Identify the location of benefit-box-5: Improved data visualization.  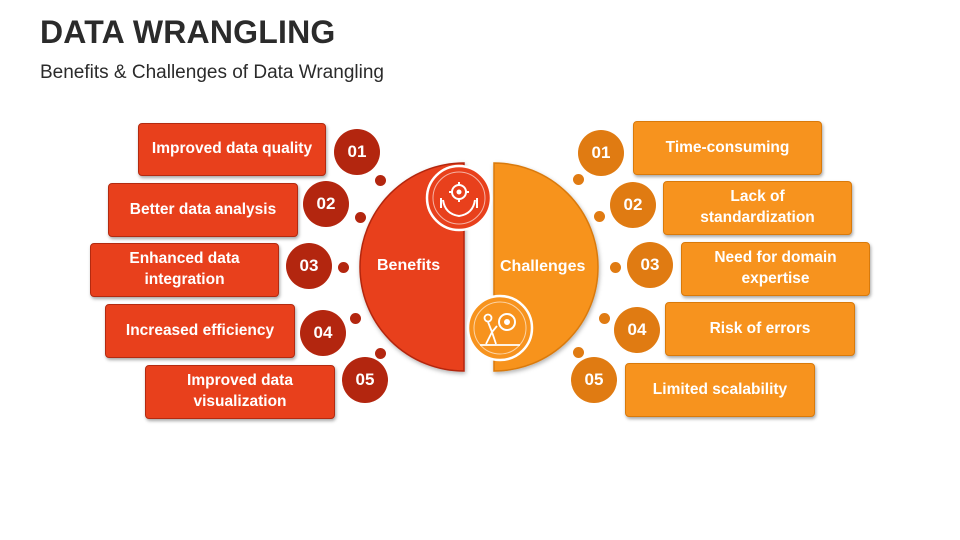
(240, 392).